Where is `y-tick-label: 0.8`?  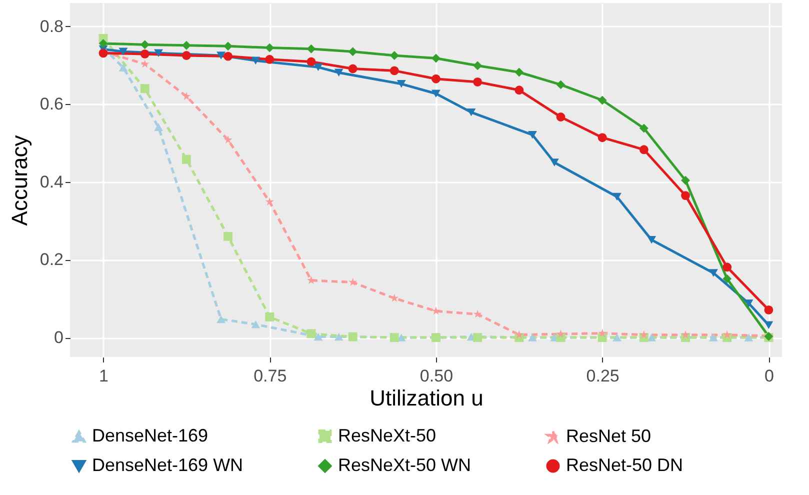 y-tick-label: 0.8 is located at coordinates (52, 26).